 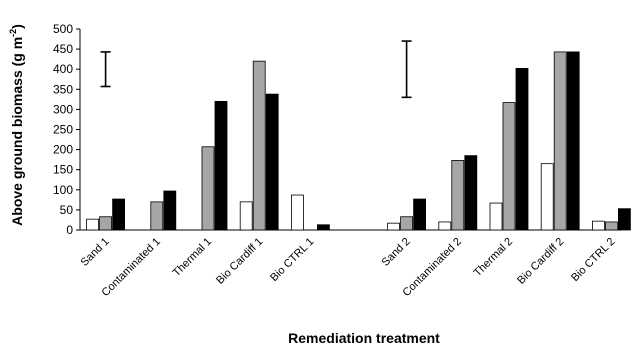 What do you see at coordinates (63, 109) in the screenshot?
I see `y-tick-label: 300` at bounding box center [63, 109].